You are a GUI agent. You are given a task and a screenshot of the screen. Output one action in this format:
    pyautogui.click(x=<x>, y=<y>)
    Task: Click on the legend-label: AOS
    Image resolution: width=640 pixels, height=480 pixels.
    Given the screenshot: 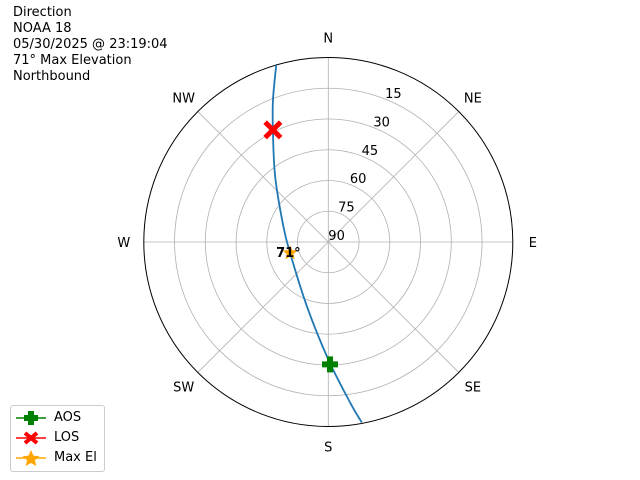 What is the action you would take?
    pyautogui.click(x=68, y=417)
    